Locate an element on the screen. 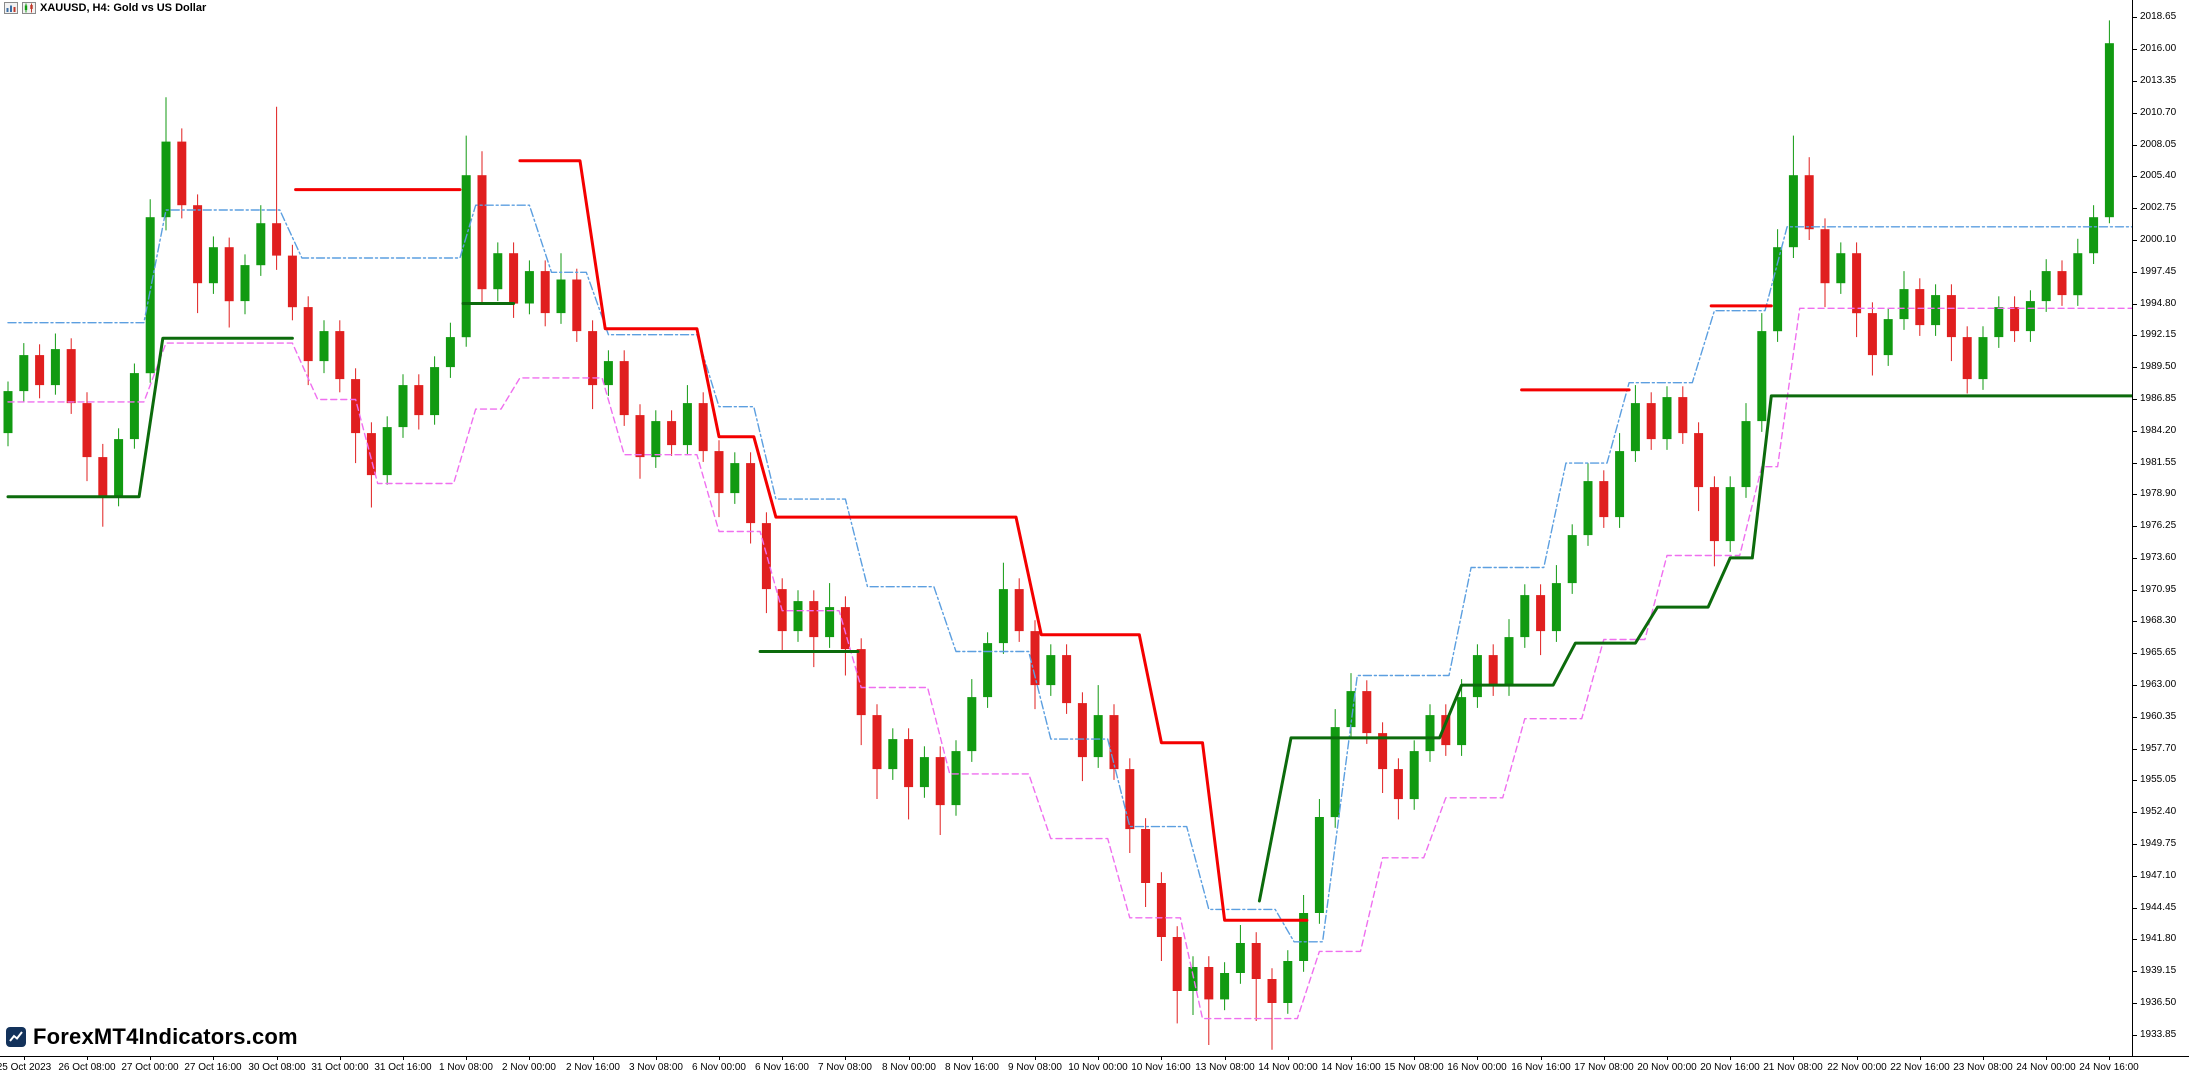  time-axis-label: 31 Oct 16:00 is located at coordinates (403, 1067).